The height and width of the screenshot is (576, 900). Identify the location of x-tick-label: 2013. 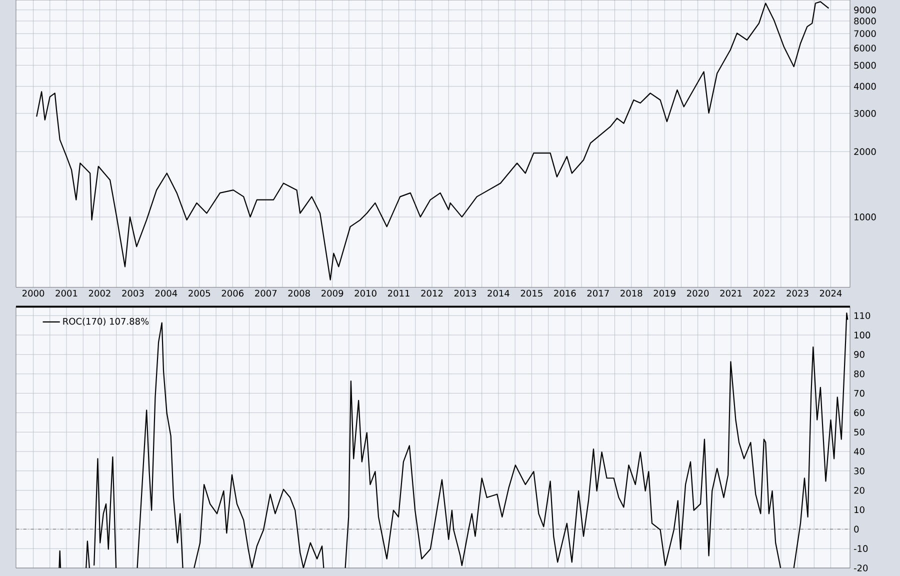
(465, 293).